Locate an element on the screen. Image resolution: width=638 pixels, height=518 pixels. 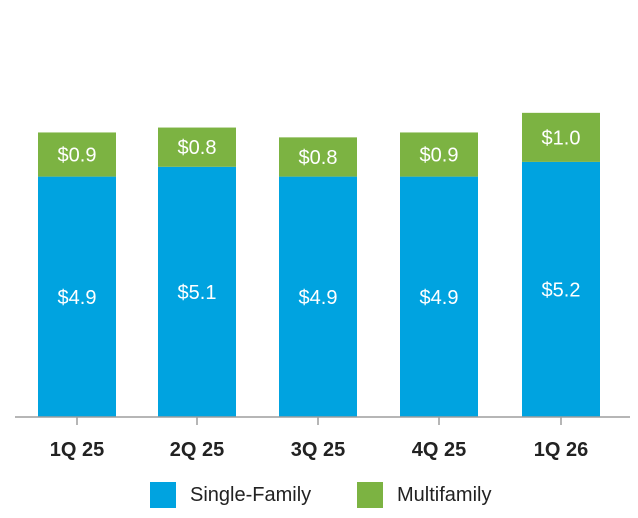
data-label-multifamily-4q-25: $0.9 is located at coordinates (439, 156).